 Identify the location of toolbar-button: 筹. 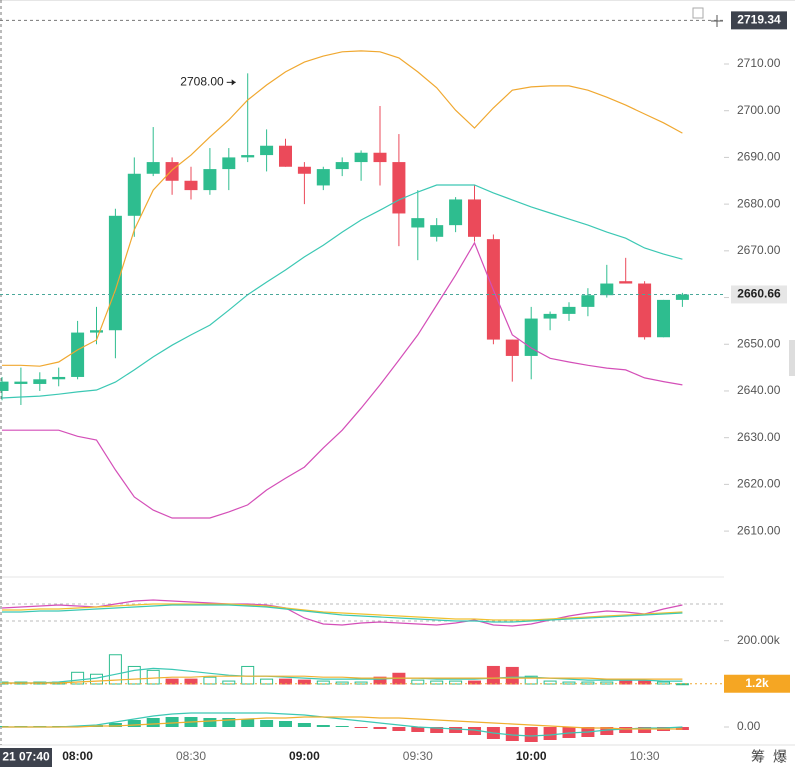
(758, 757).